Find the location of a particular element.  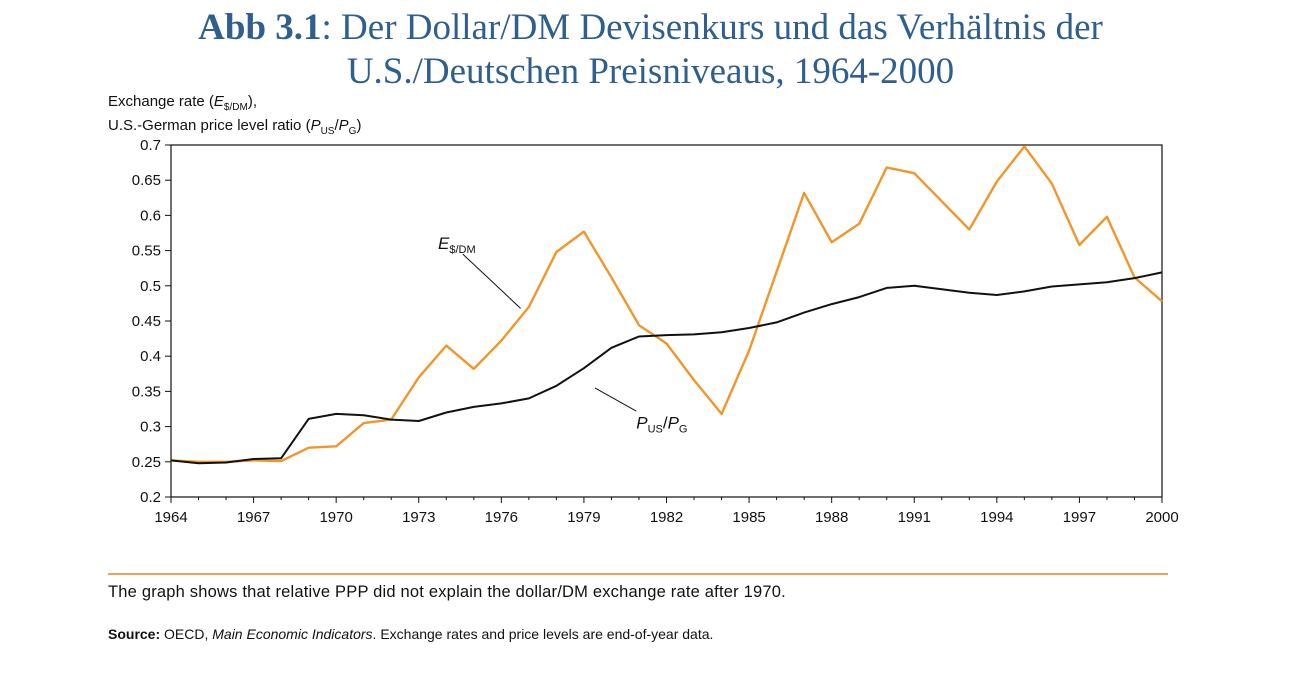

y-tick-label: 0.4 is located at coordinates (150, 356).